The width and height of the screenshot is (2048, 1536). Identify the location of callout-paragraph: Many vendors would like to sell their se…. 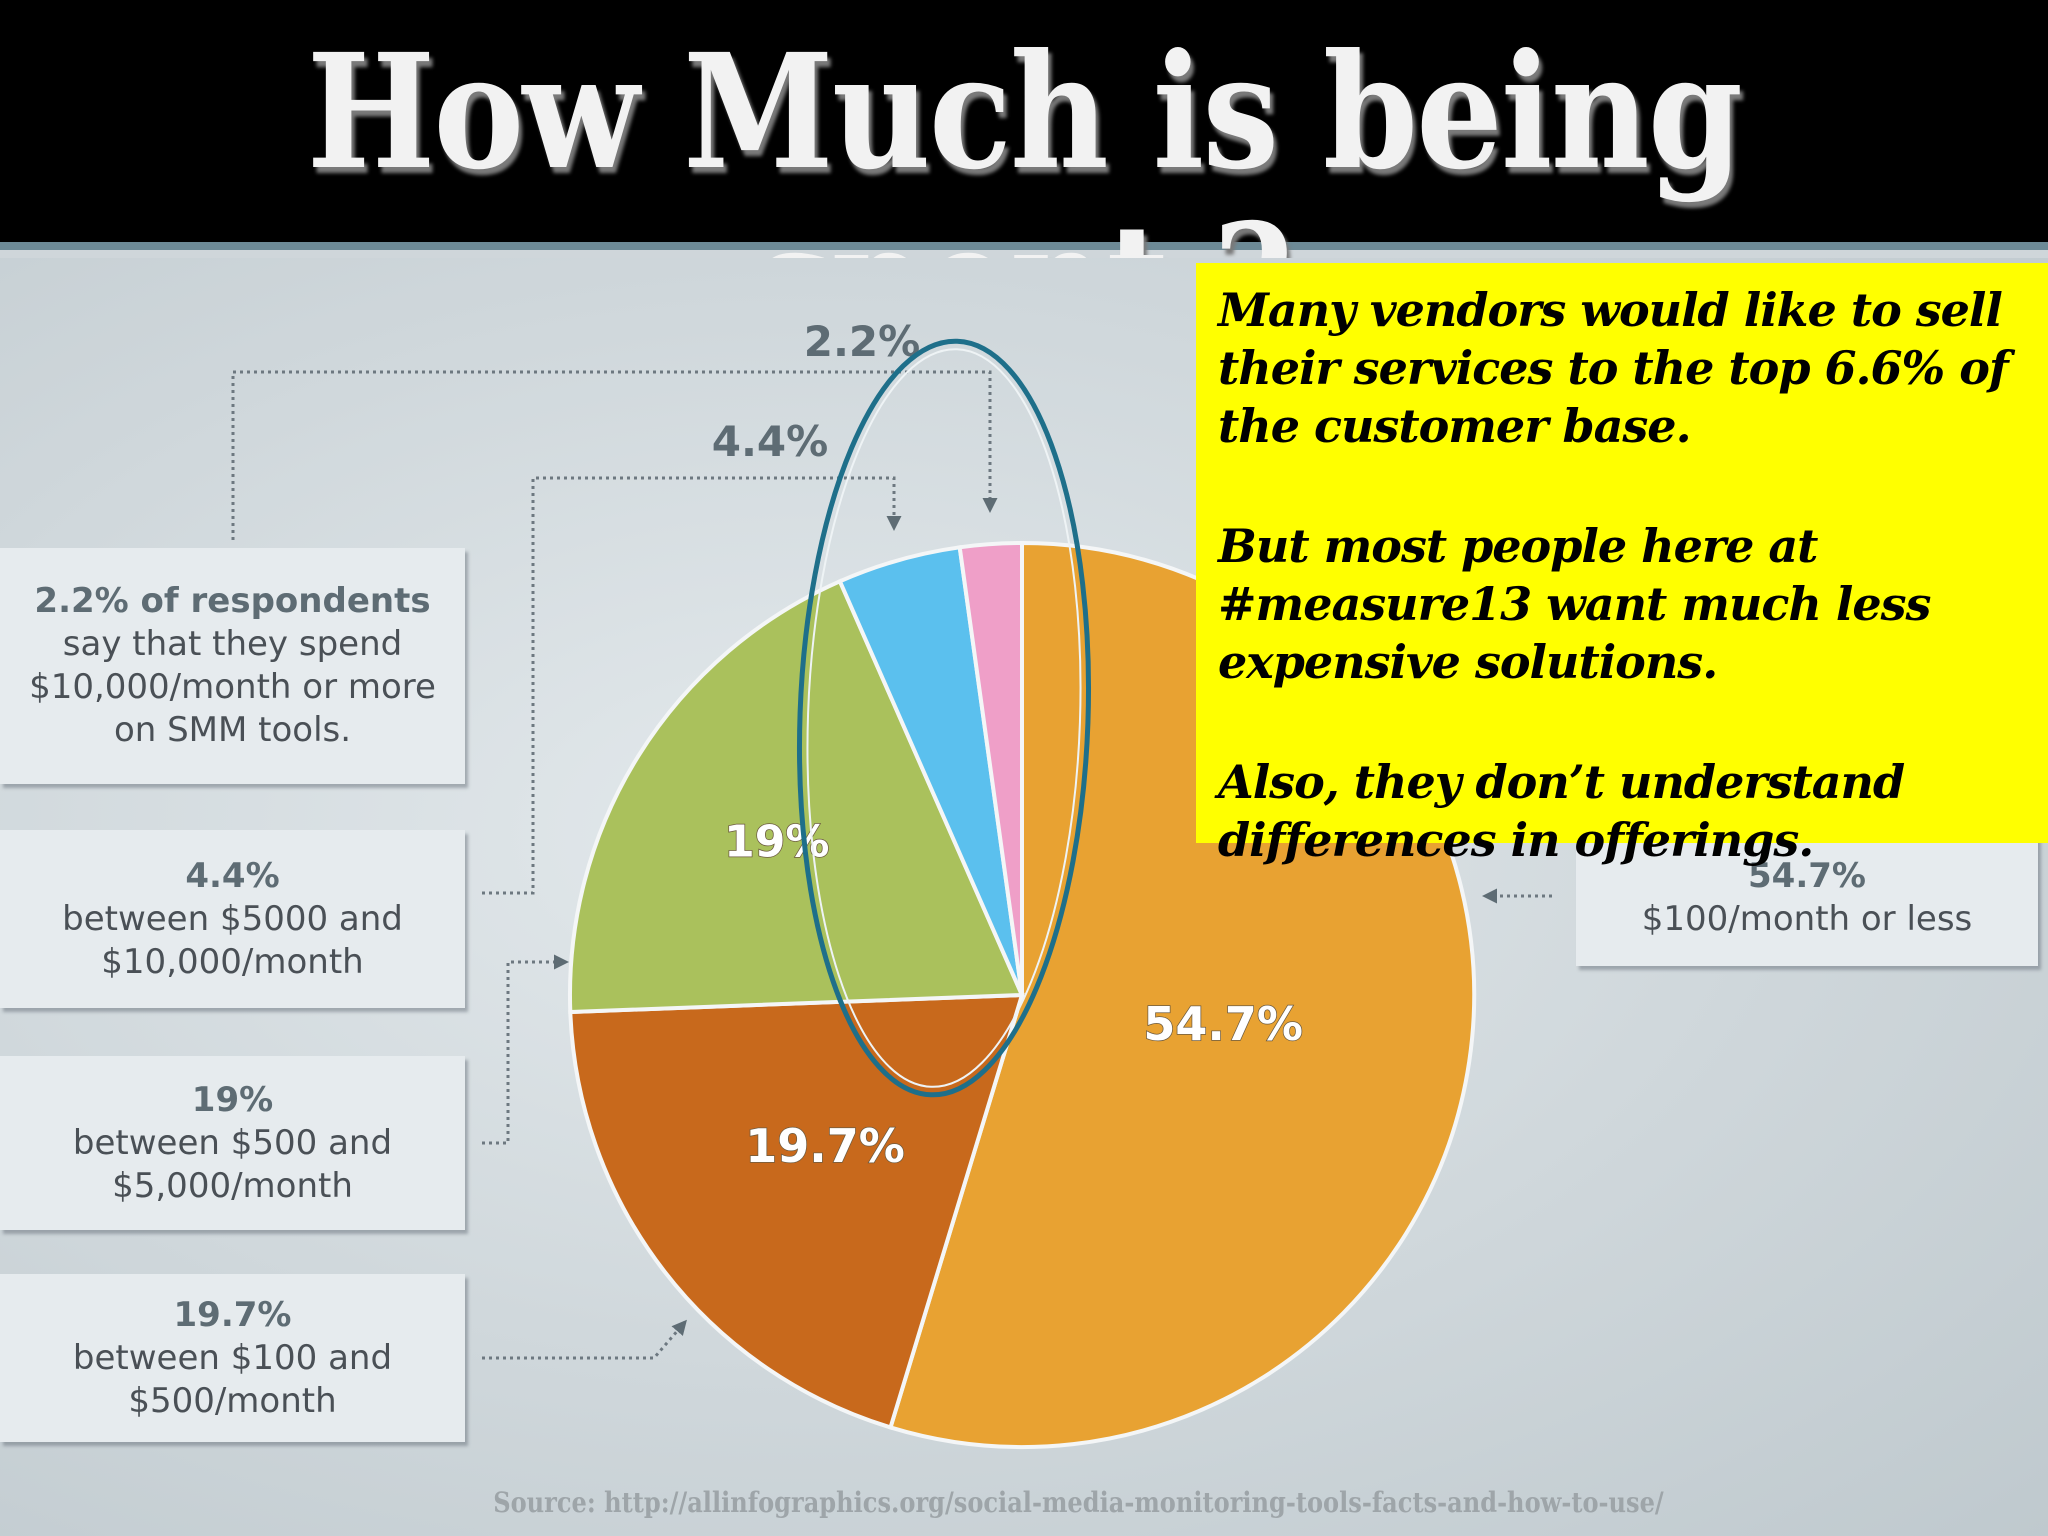
(1613, 368).